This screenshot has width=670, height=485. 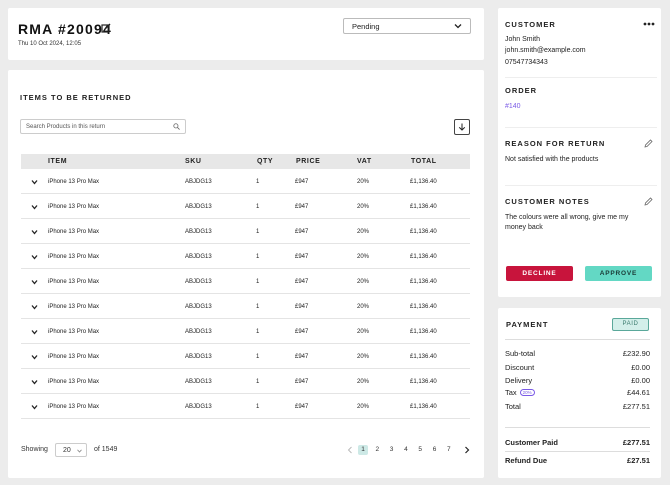 What do you see at coordinates (245, 161) in the screenshot?
I see `table-header: ITEM SKU QTY PRICE VAT TOTAL` at bounding box center [245, 161].